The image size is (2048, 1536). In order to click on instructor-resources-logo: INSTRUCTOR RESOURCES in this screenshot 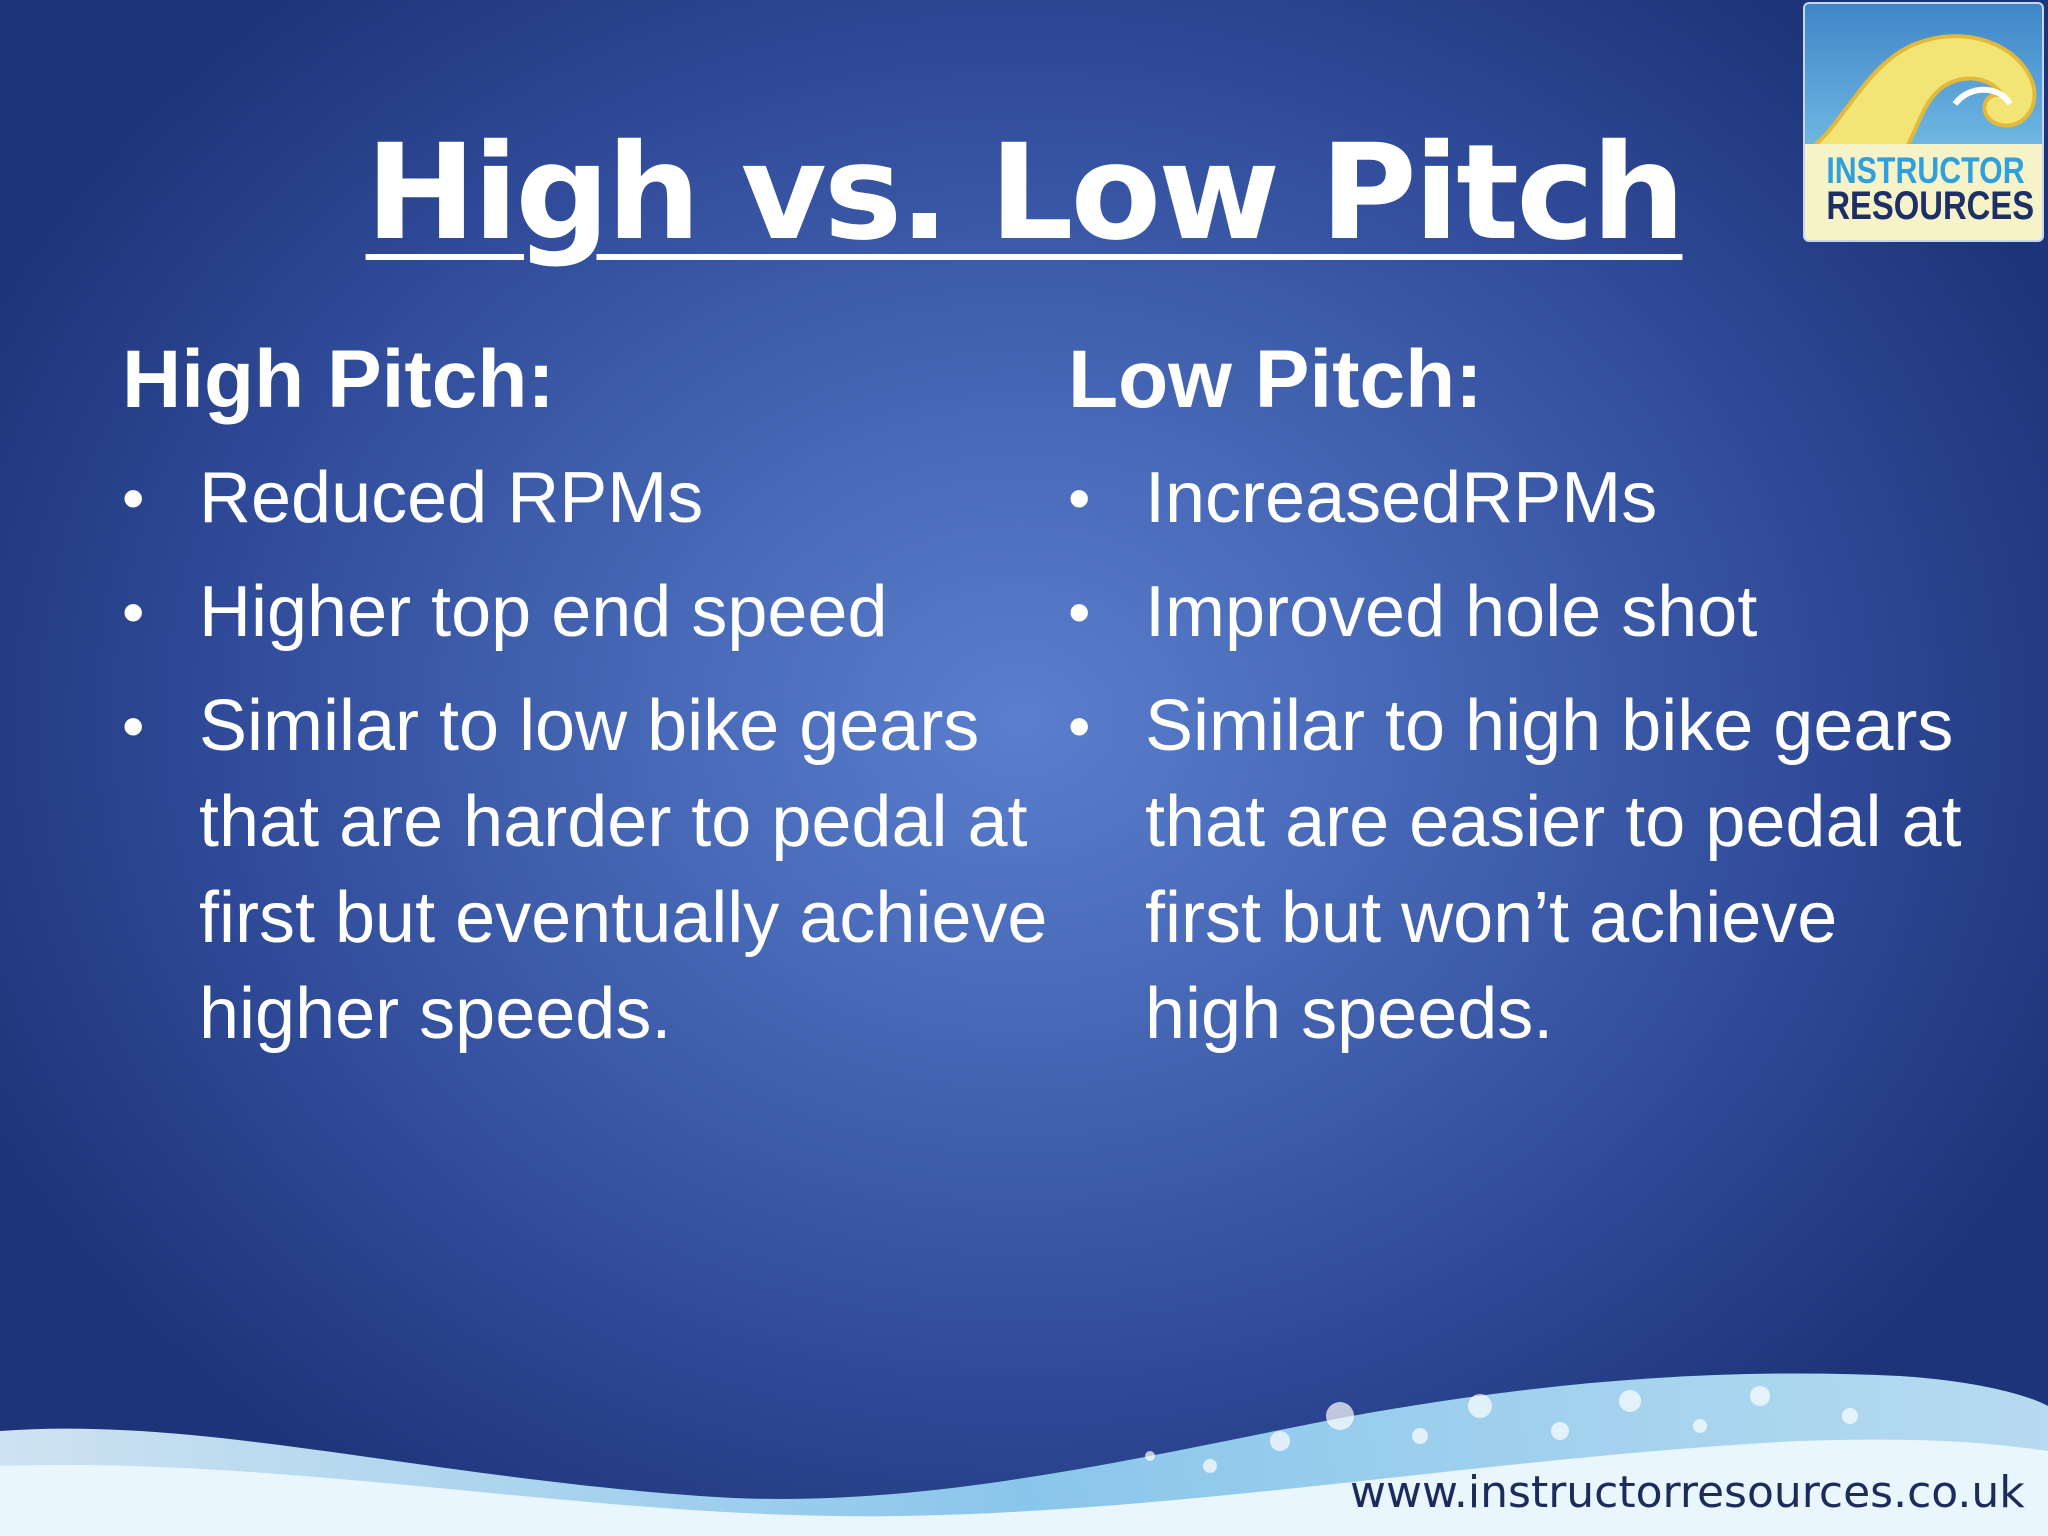, I will do `click(1923, 122)`.